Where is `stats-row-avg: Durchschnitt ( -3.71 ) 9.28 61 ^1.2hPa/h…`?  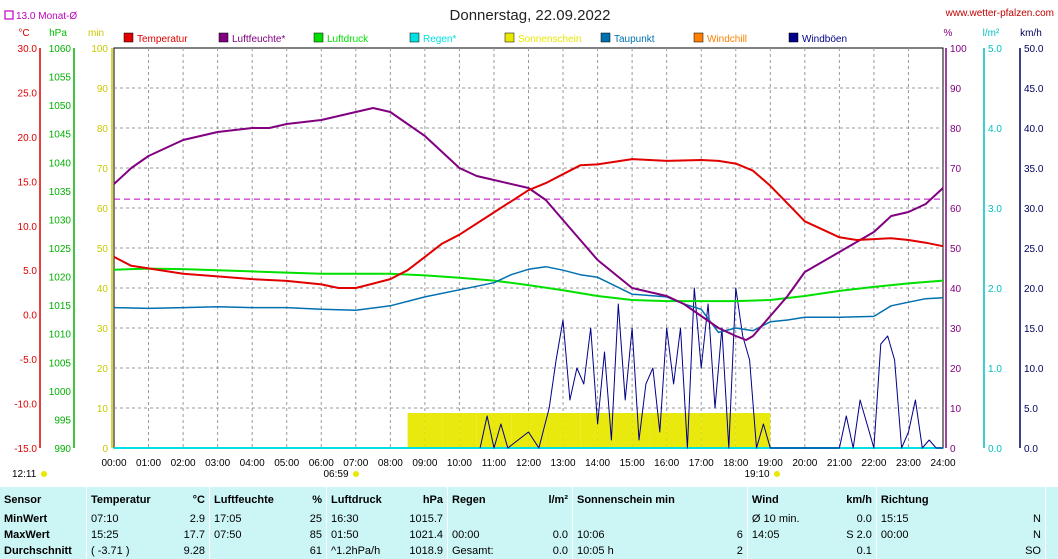 stats-row-avg: Durchschnitt ( -3.71 ) 9.28 61 ^1.2hPa/h… is located at coordinates (529, 551).